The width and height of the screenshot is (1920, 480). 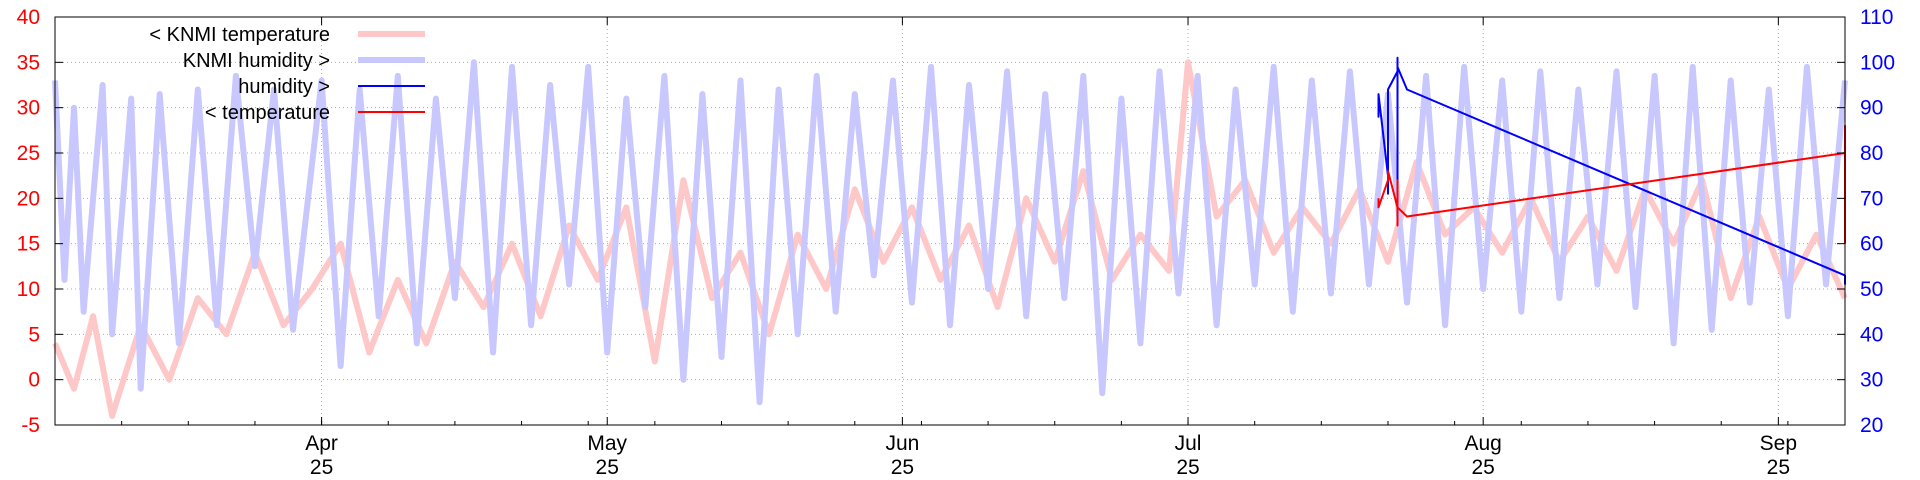 What do you see at coordinates (1871, 244) in the screenshot?
I see `right-tick-label: 60` at bounding box center [1871, 244].